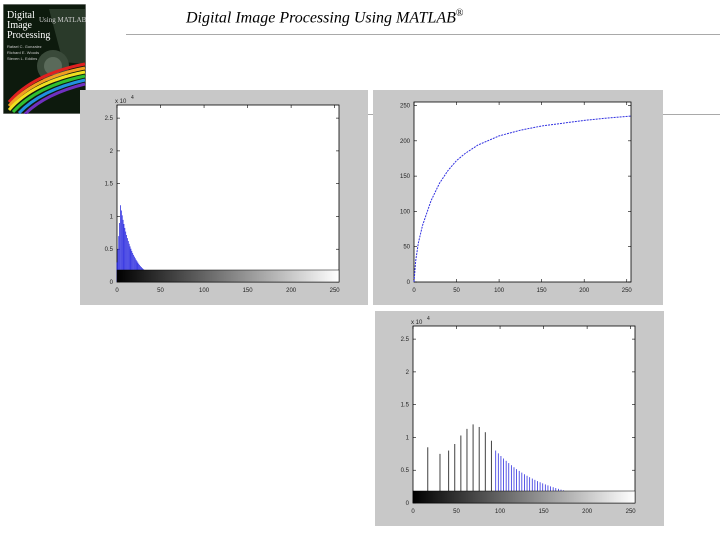 The height and width of the screenshot is (540, 720). I want to click on transform-curve-line, so click(522, 199).